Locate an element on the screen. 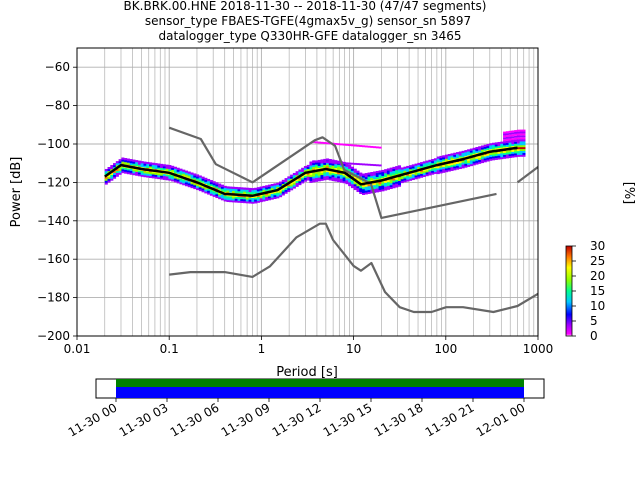 The height and width of the screenshot is (480, 640). timeline-tick-label: 11-30 06 is located at coordinates (195, 419).